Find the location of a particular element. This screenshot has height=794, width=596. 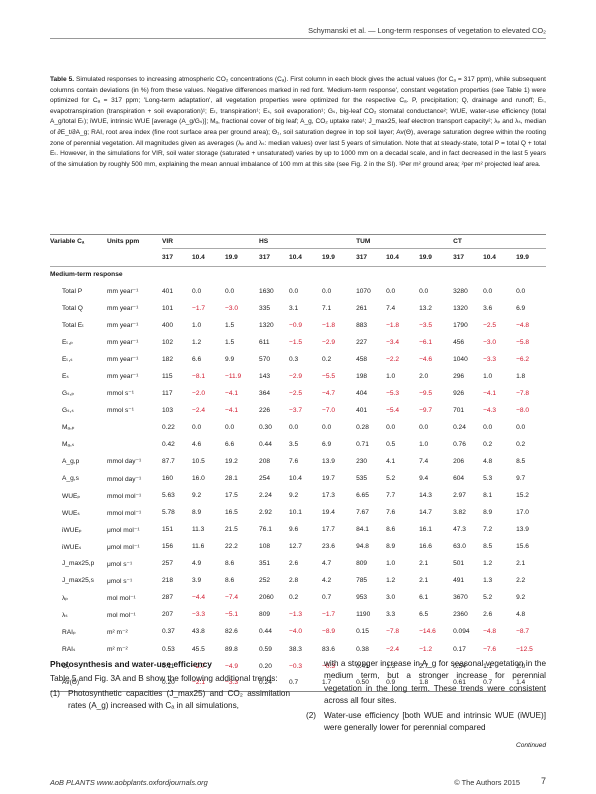

table-cell: −2.0 is located at coordinates (199, 393).